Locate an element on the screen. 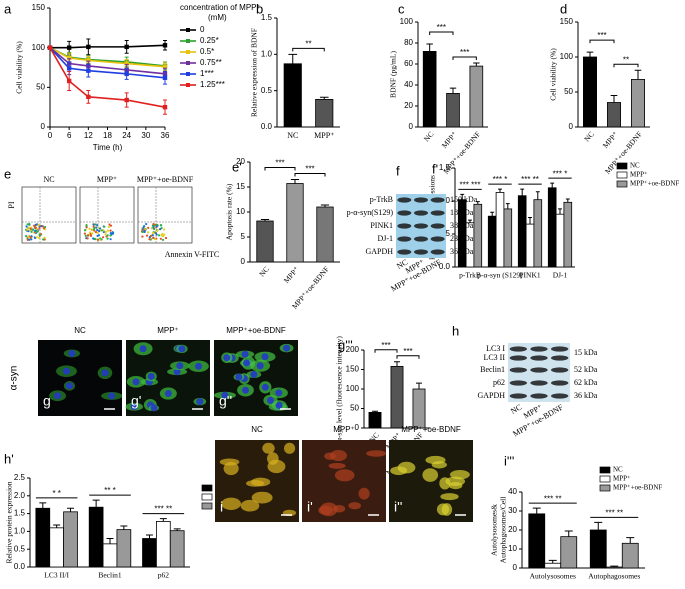 The image size is (685, 589). significance: *** ** is located at coordinates (163, 509).